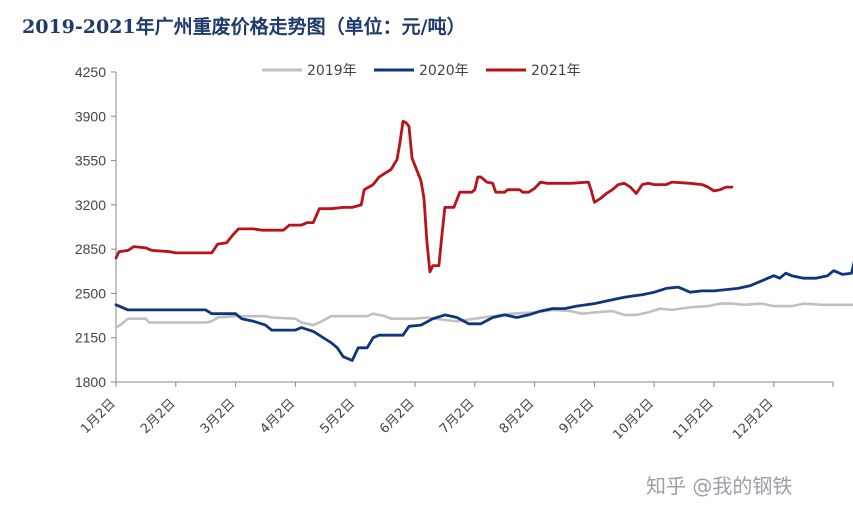  What do you see at coordinates (719, 486) in the screenshot?
I see `watermark: 知乎 @我的钢铁` at bounding box center [719, 486].